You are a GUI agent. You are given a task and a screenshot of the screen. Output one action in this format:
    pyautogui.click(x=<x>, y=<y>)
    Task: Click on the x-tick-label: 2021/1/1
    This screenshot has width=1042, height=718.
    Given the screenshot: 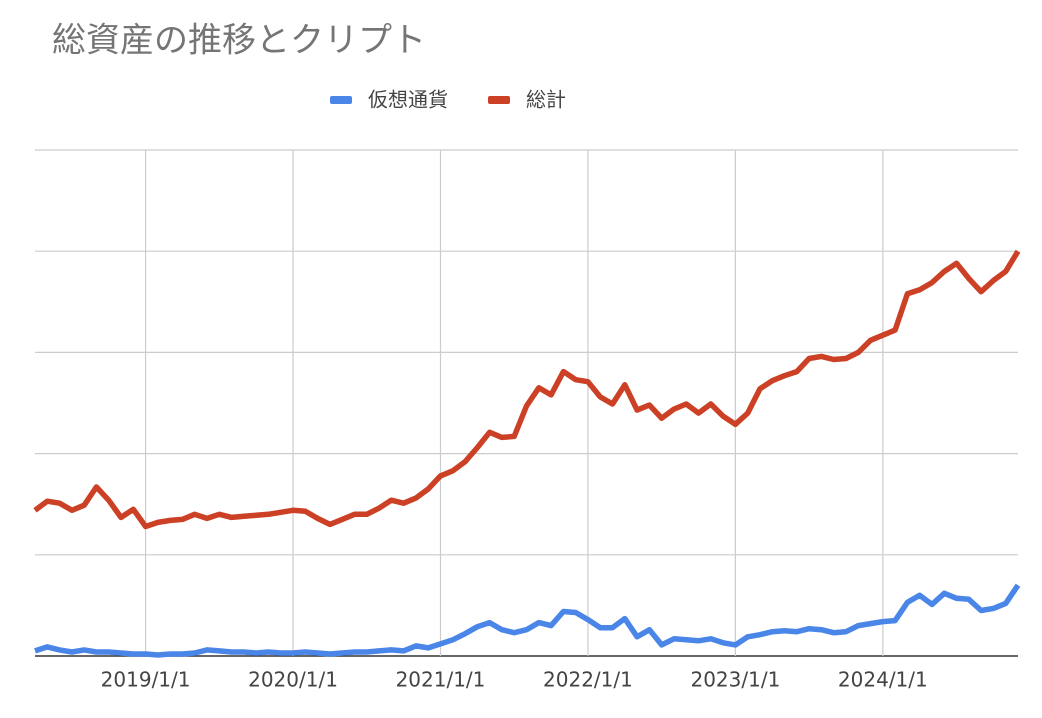 What is the action you would take?
    pyautogui.click(x=441, y=680)
    